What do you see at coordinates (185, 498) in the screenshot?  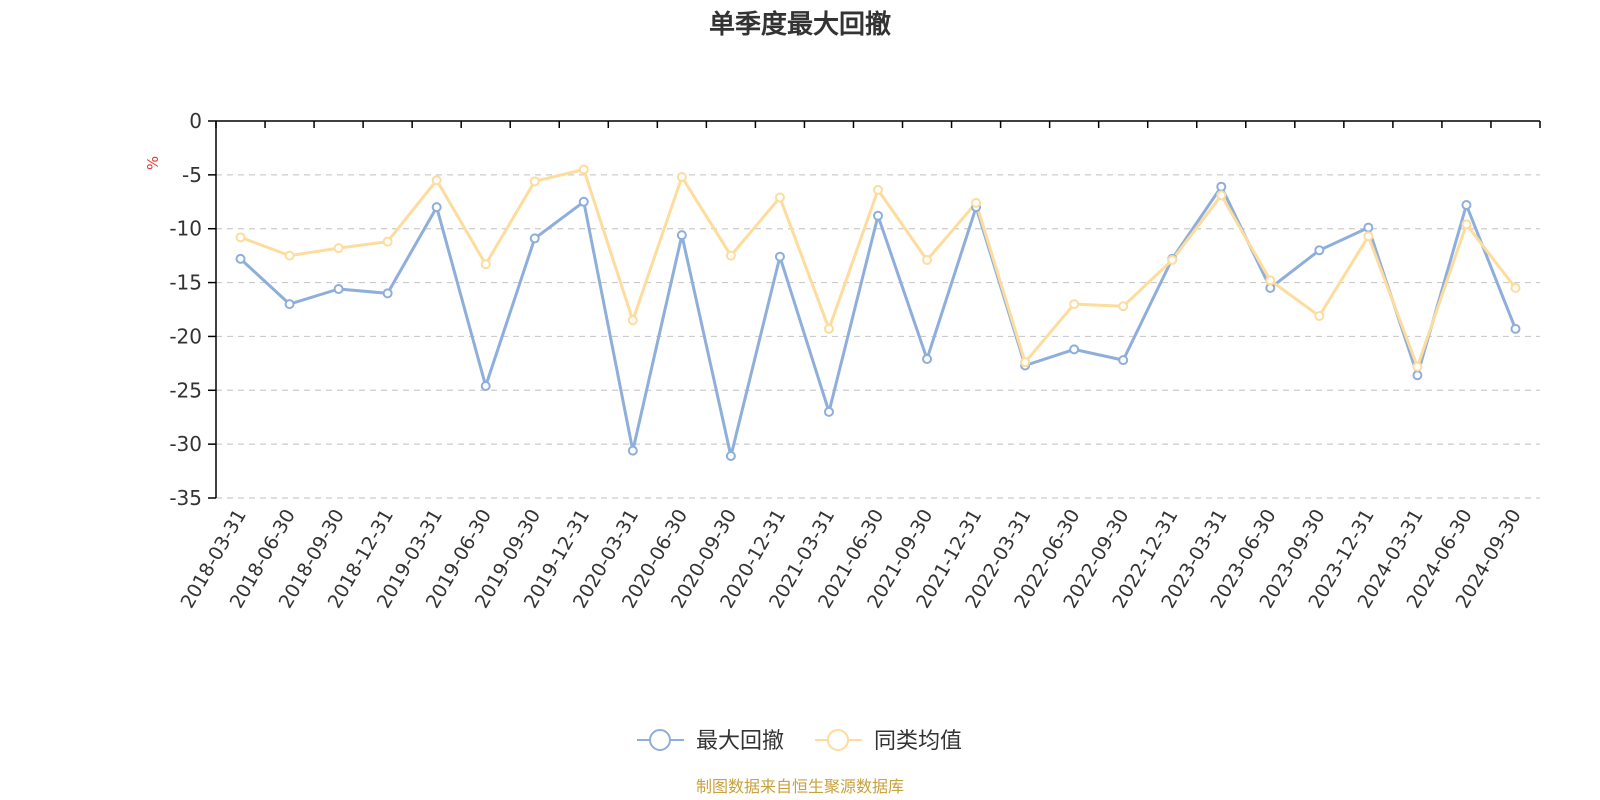 I see `y-tick-label: -35` at bounding box center [185, 498].